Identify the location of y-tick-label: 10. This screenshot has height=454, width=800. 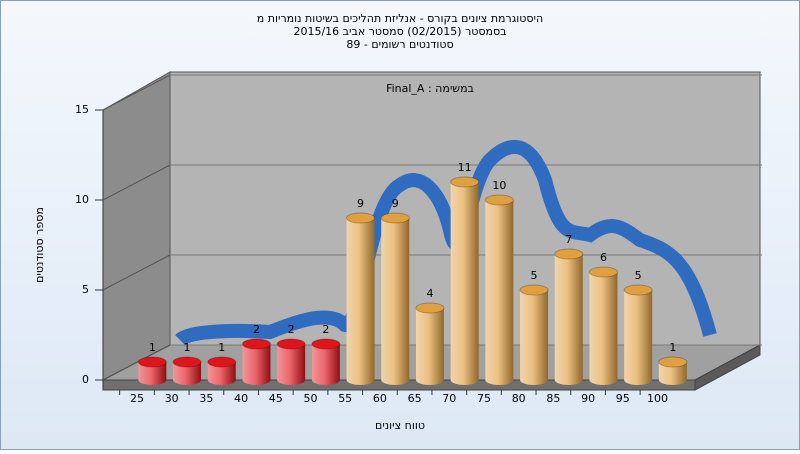
(82, 199).